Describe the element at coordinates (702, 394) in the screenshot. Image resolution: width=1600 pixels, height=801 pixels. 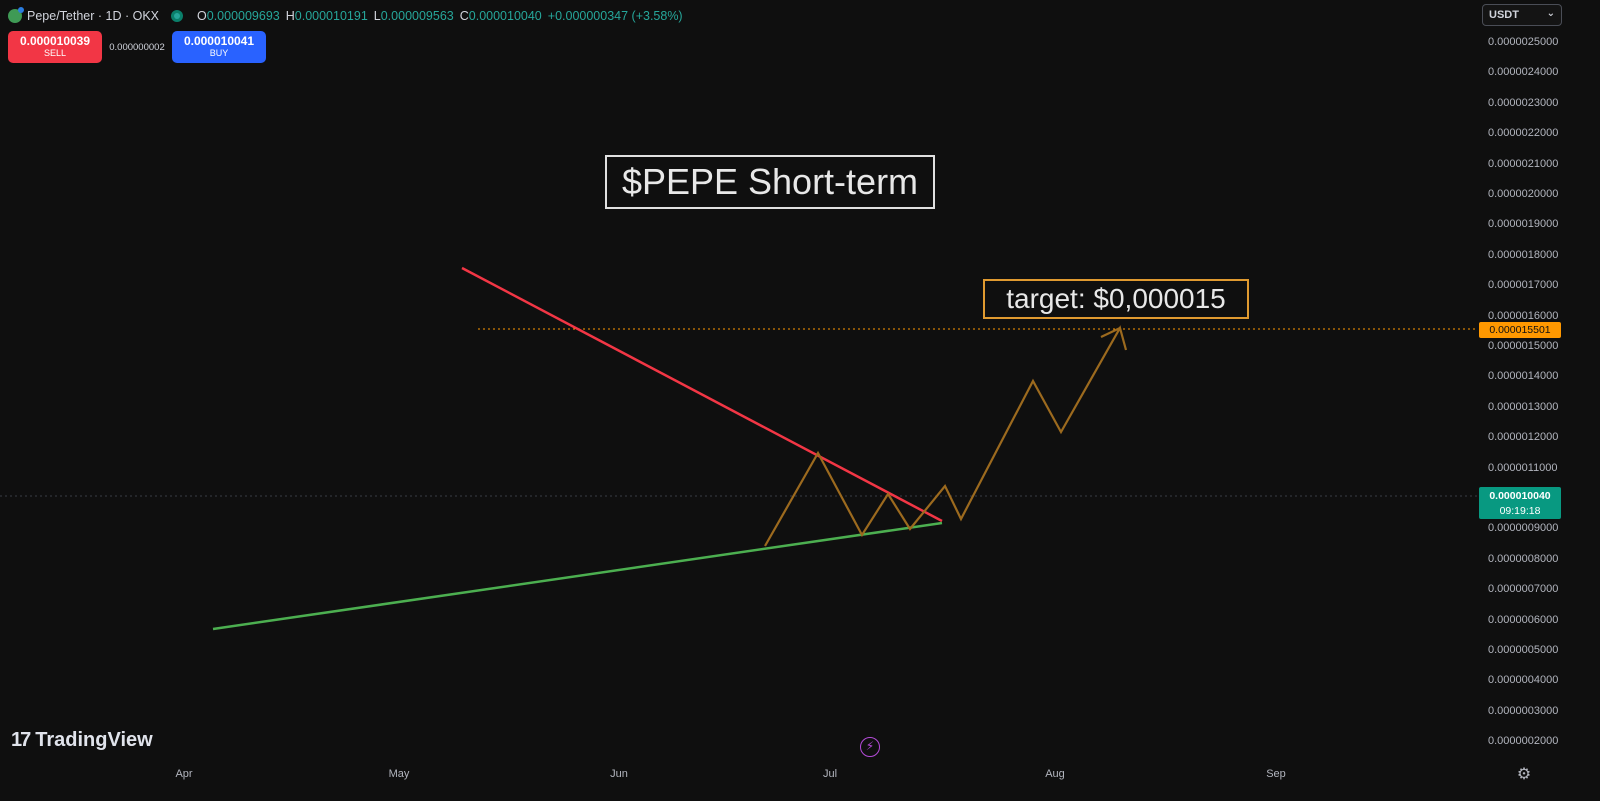
I see `resistance-trendline` at that location.